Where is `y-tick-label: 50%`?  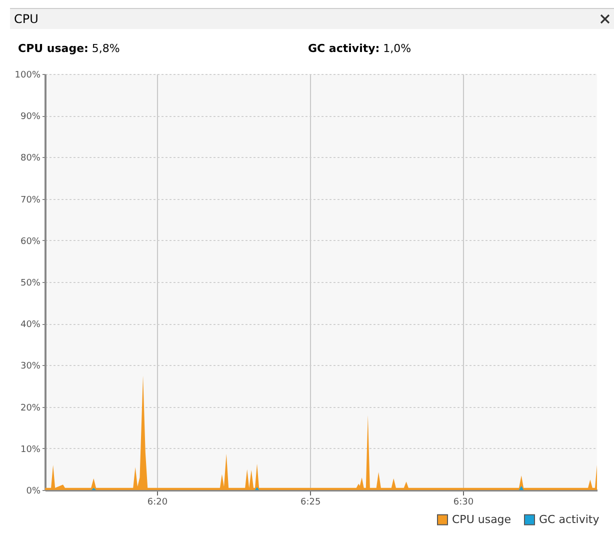 y-tick-label: 50% is located at coordinates (30, 283).